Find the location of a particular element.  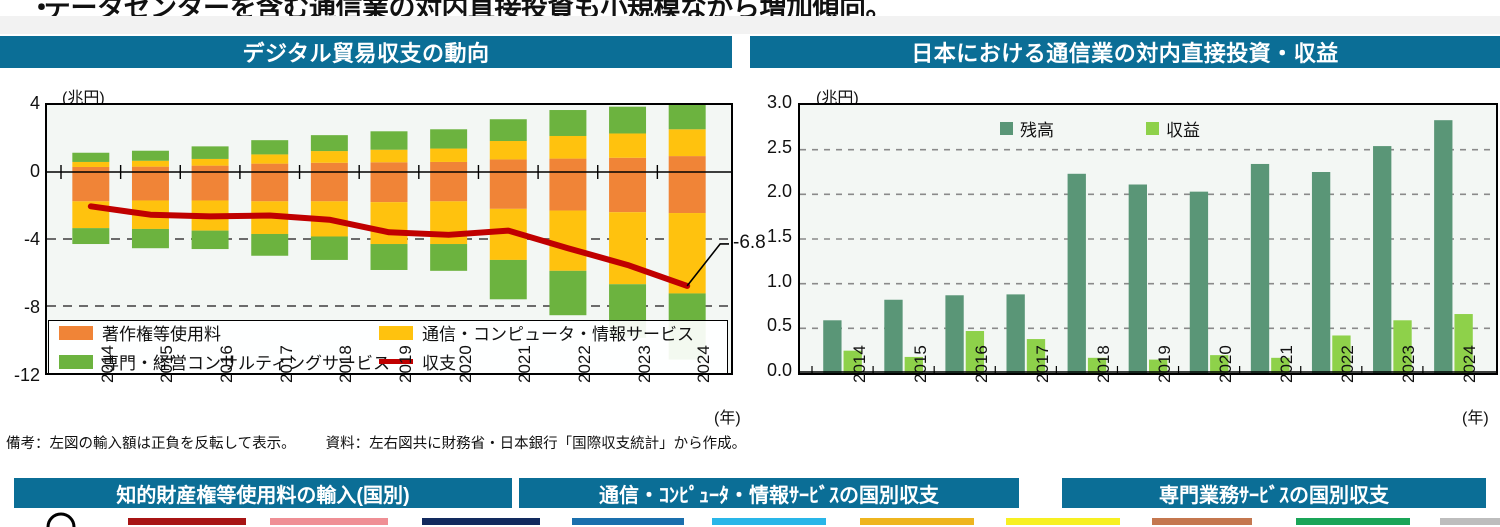

headline-segment-1: を含む is located at coordinates (269, 8).